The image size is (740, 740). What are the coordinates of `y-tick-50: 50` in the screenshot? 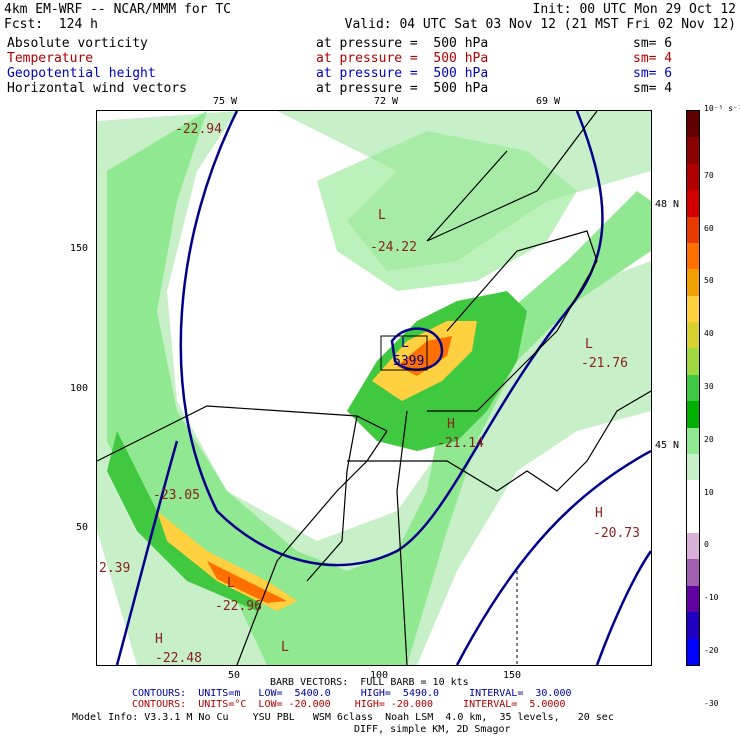 It's located at (82, 527).